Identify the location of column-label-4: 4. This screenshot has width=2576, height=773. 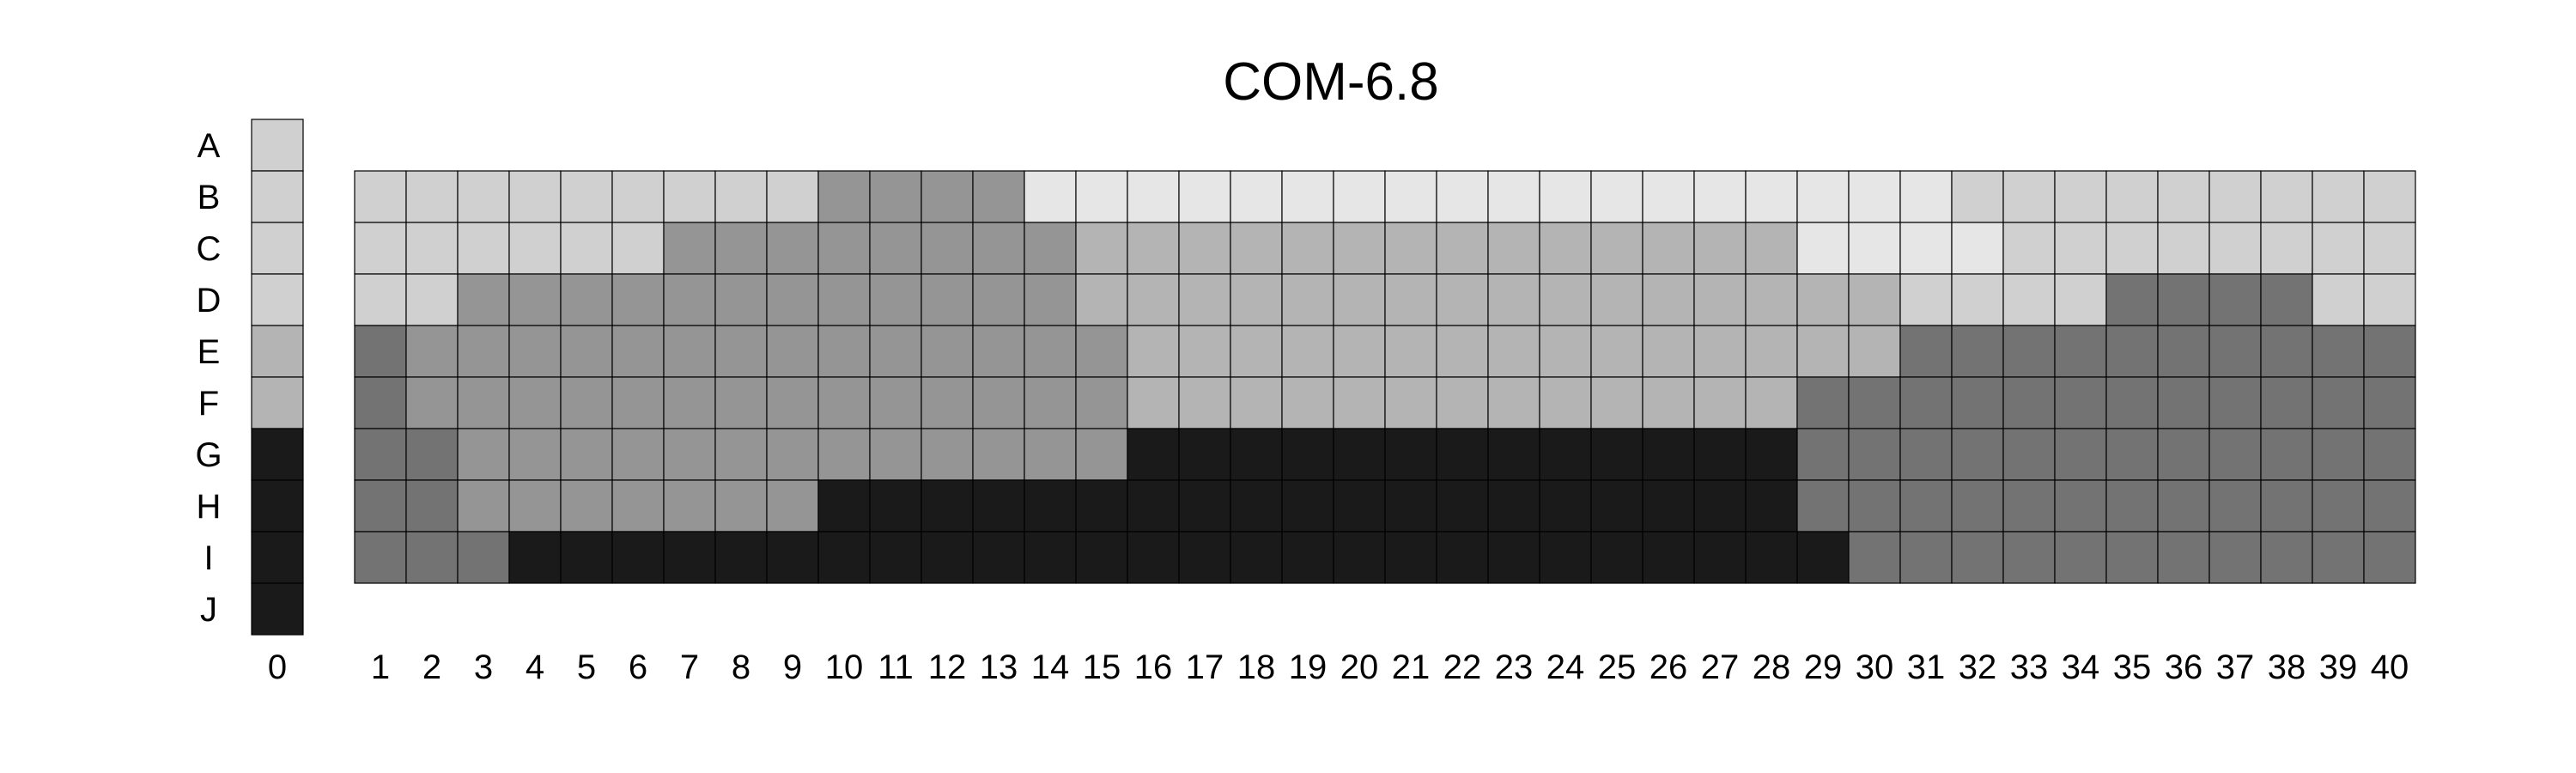
(535, 667).